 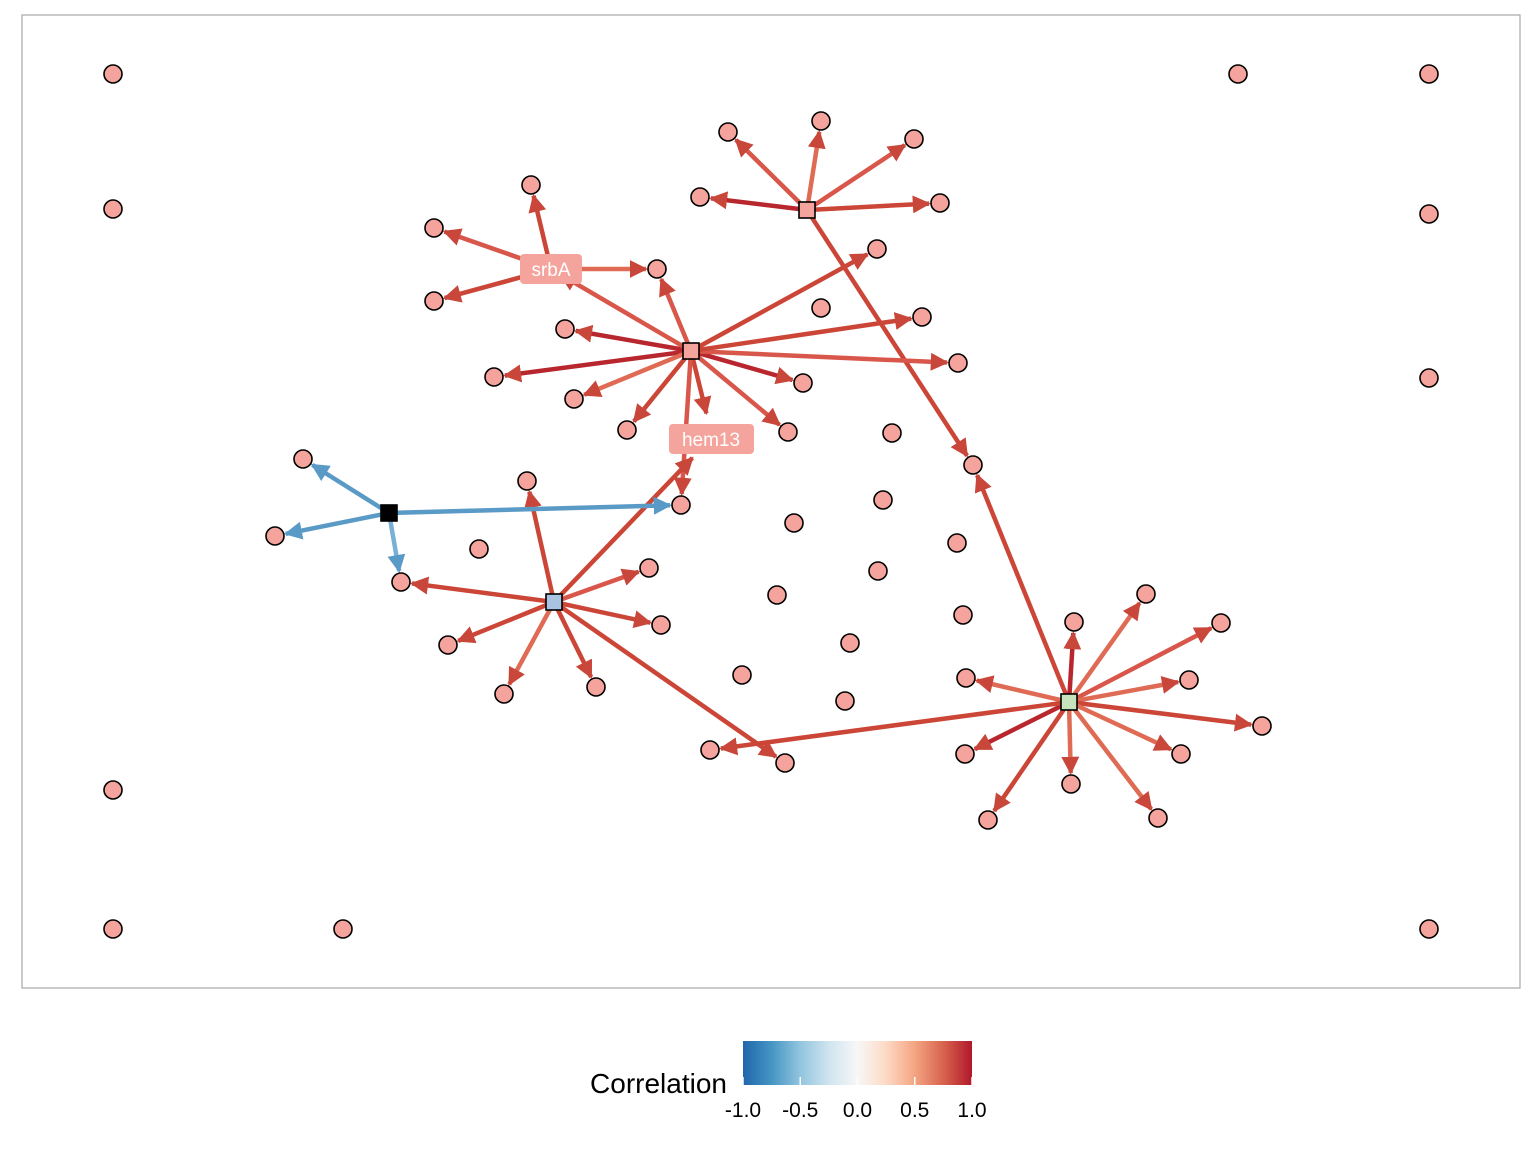 I want to click on regulator-node-h2, so click(x=691, y=351).